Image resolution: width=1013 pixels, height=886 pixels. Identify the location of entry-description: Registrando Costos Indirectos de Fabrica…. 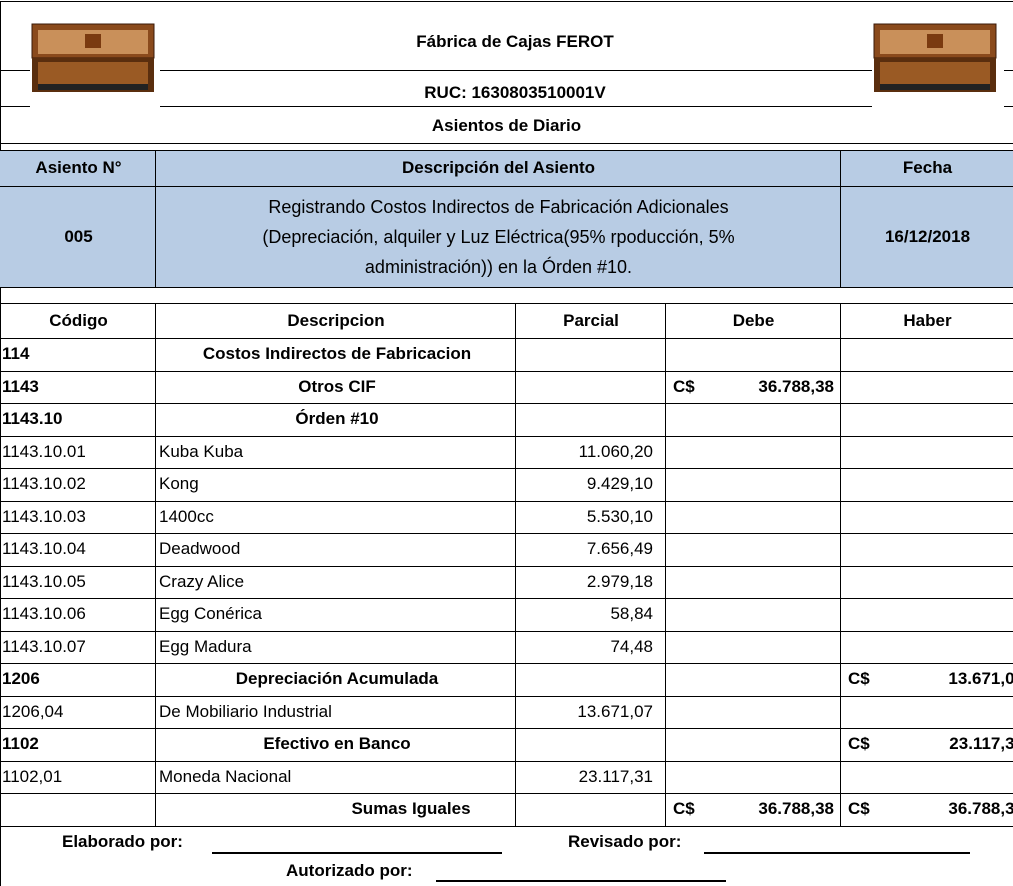
(497, 236).